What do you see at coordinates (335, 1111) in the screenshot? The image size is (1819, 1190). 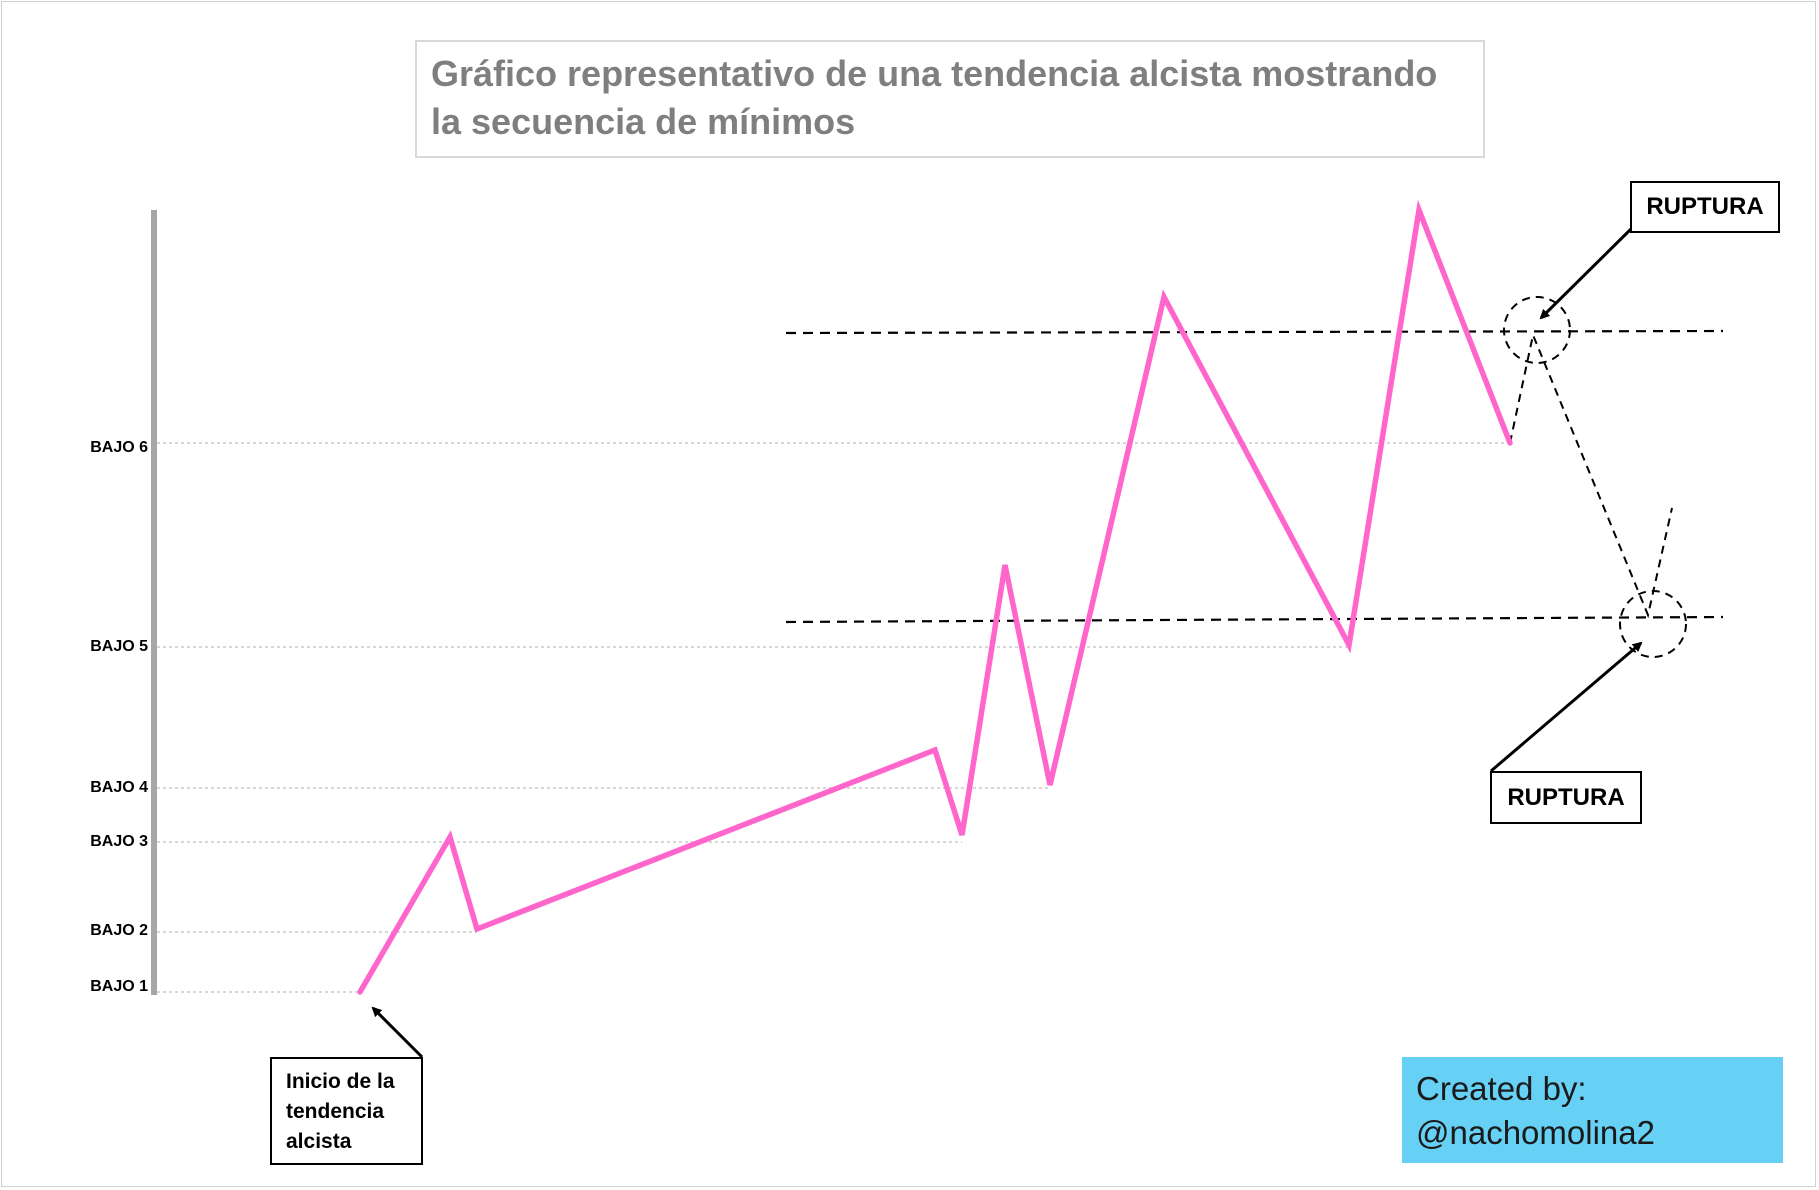 I see `callout-inicio-line-2: tendencia` at bounding box center [335, 1111].